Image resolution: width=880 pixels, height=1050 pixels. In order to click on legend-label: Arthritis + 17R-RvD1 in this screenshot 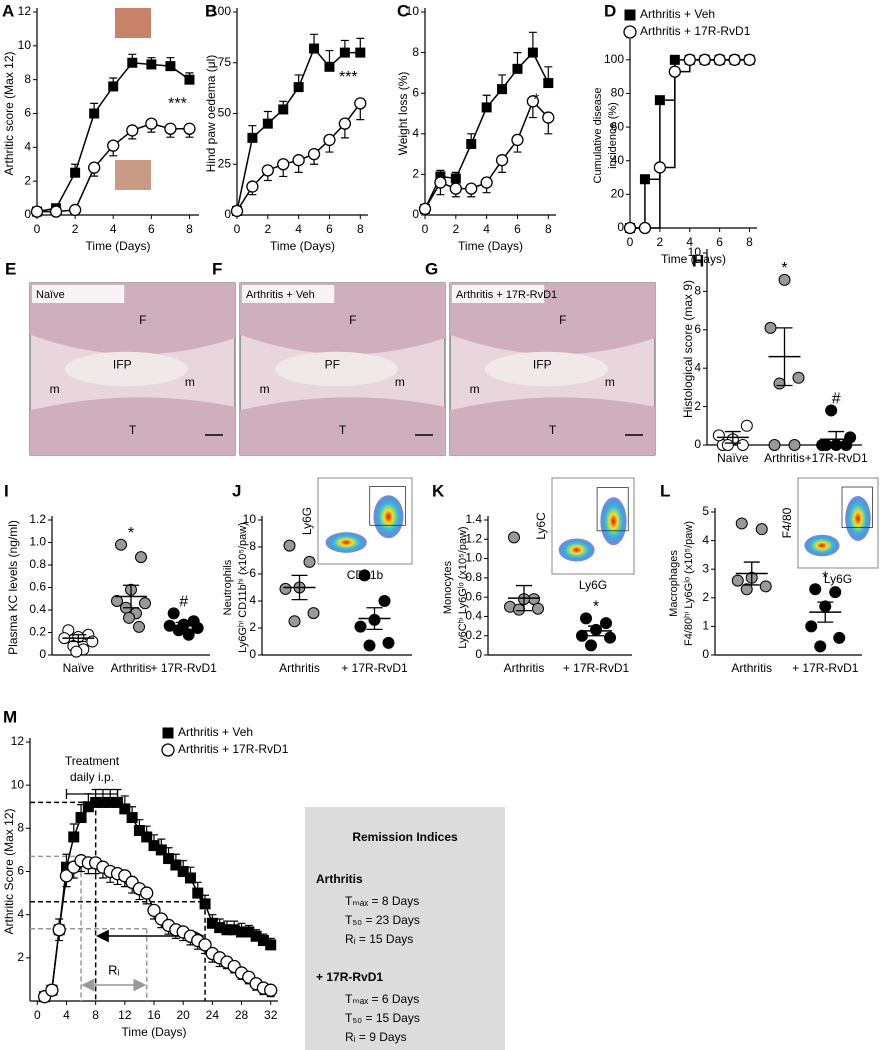, I will do `click(695, 31)`.